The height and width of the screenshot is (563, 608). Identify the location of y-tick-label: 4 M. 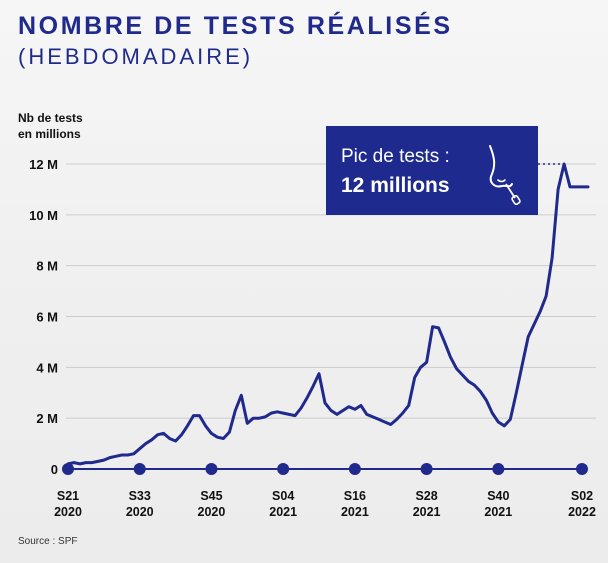
(47, 367).